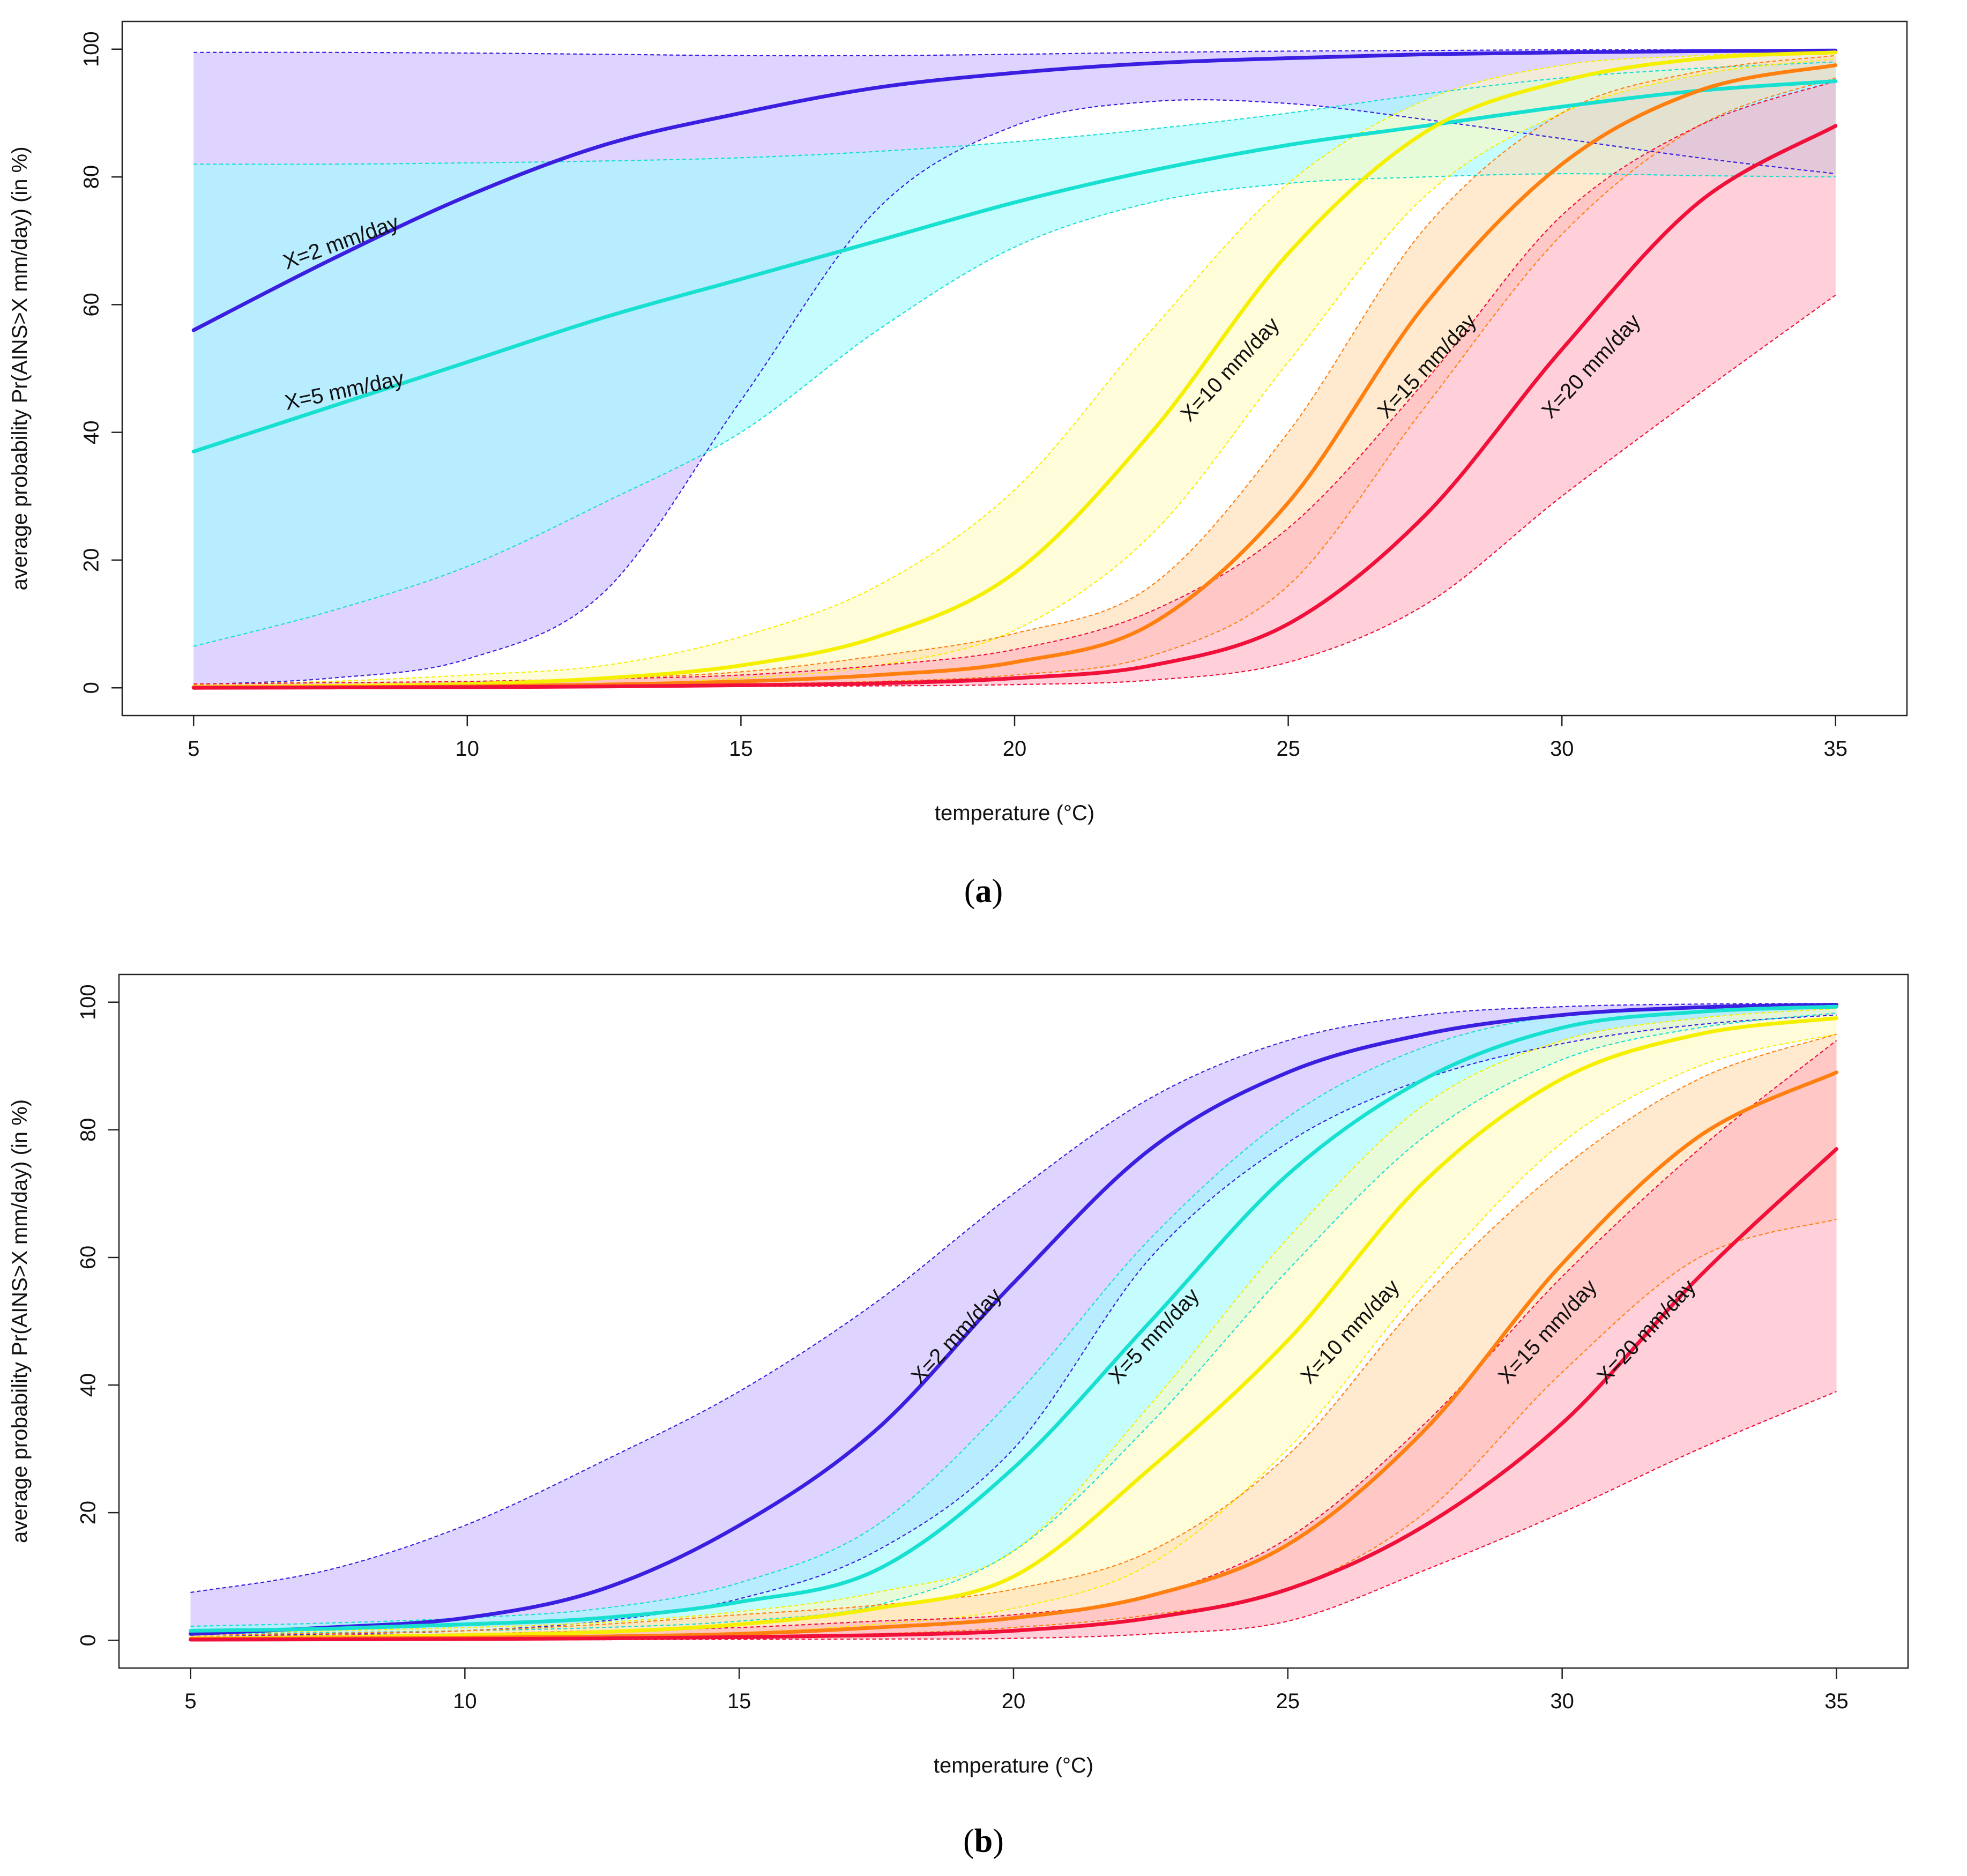 The width and height of the screenshot is (1967, 1876). I want to click on panel-label-a: (a), so click(983, 892).